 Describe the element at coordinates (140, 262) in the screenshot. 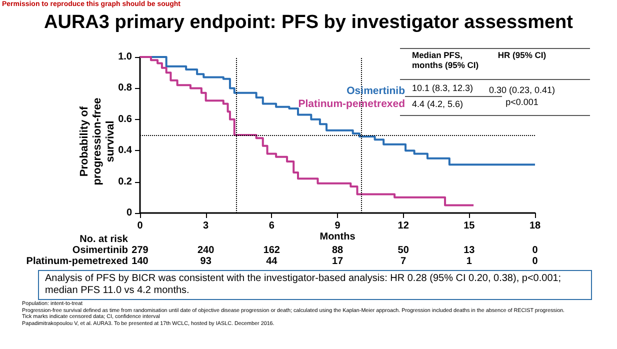

I see `text: 140` at that location.